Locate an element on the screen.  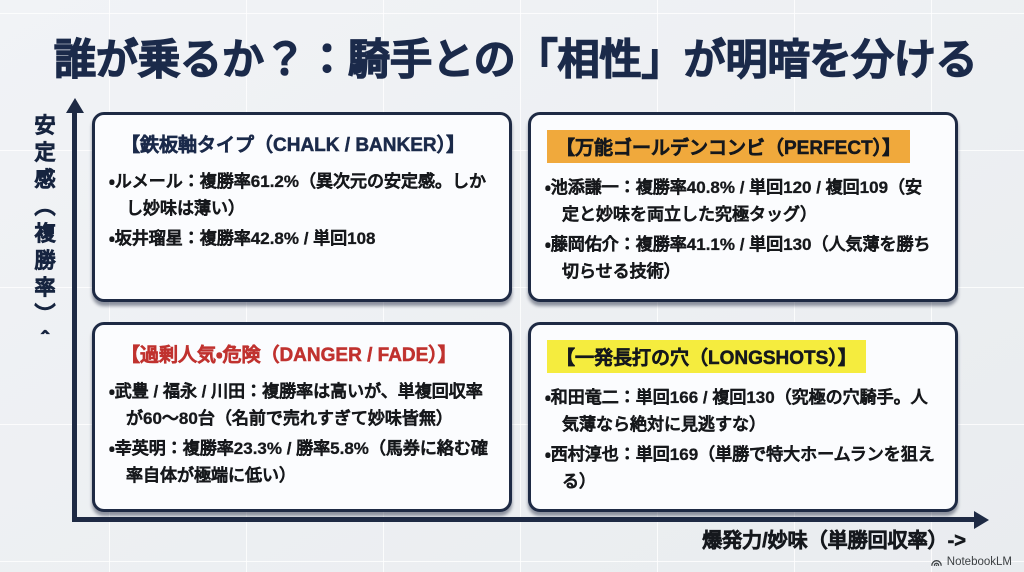
x-axis-label: 爆発力/妙味（単勝回収率）-> is located at coordinates (834, 541).